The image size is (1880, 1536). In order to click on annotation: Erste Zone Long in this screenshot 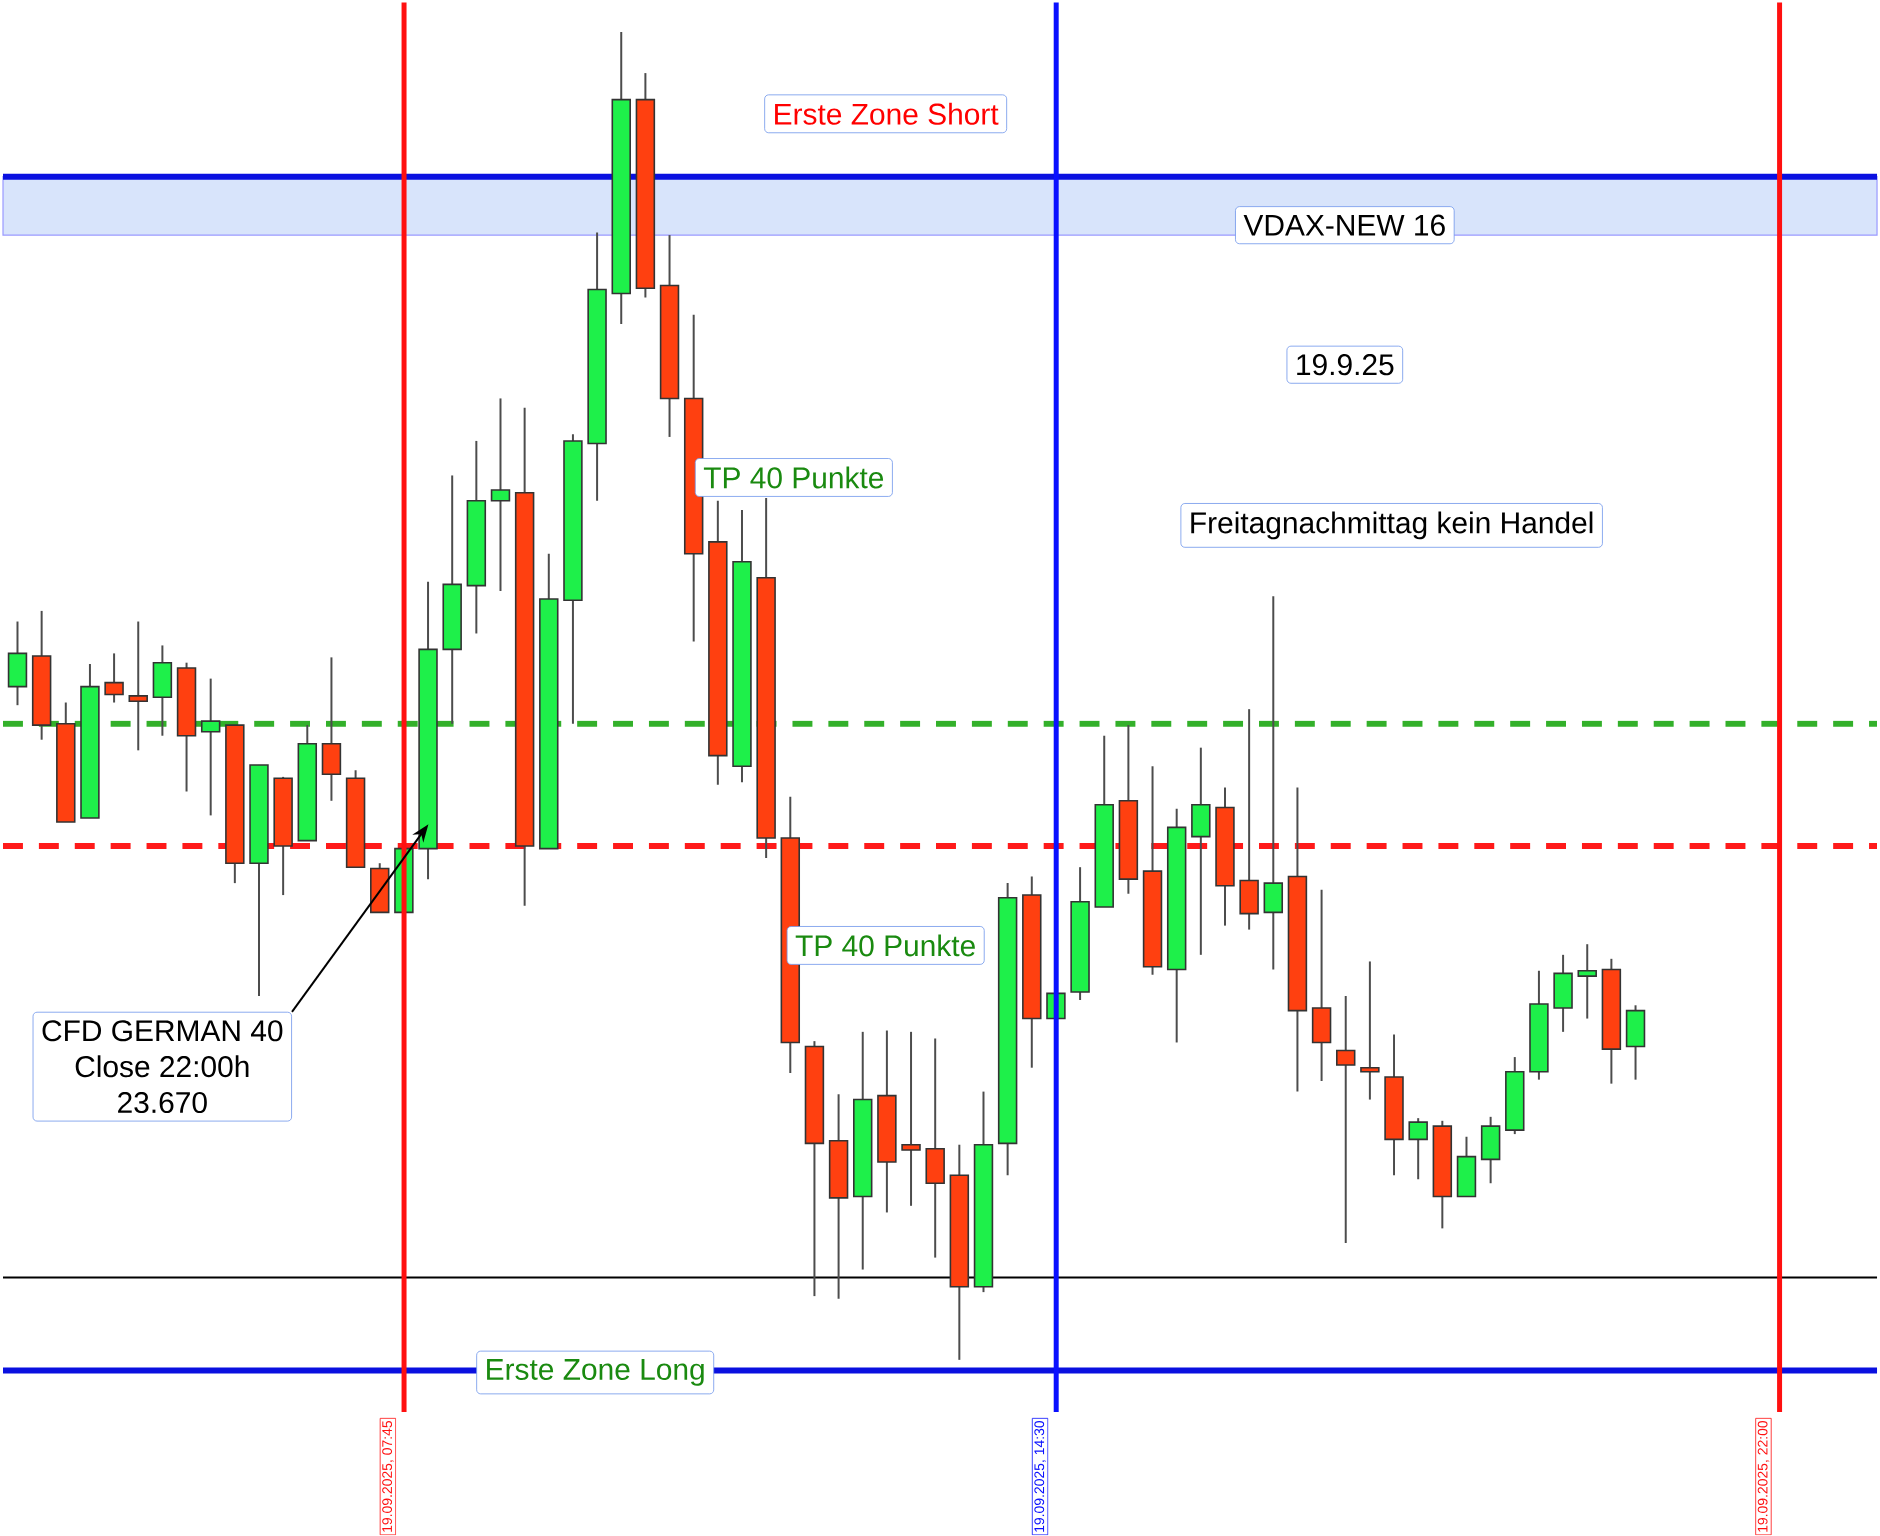, I will do `click(595, 1373)`.